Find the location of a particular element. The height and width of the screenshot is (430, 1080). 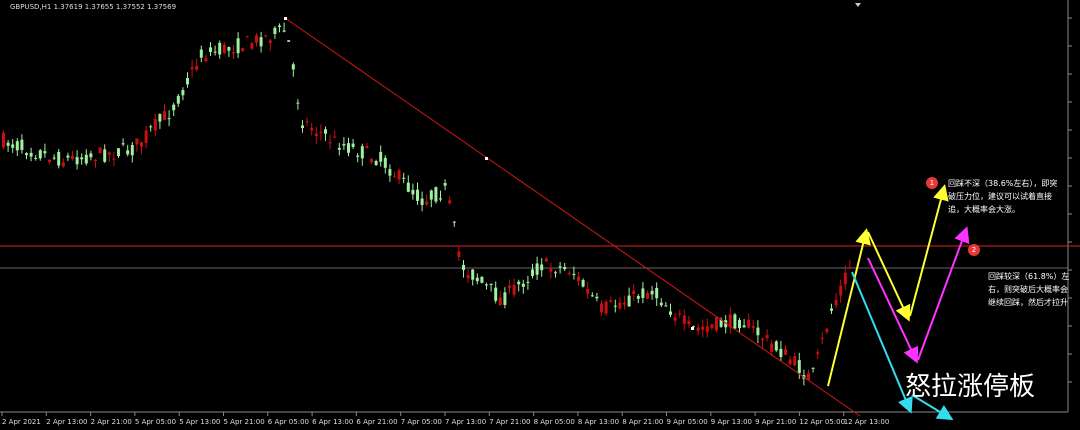

scenario-arrows is located at coordinates (898, 302).